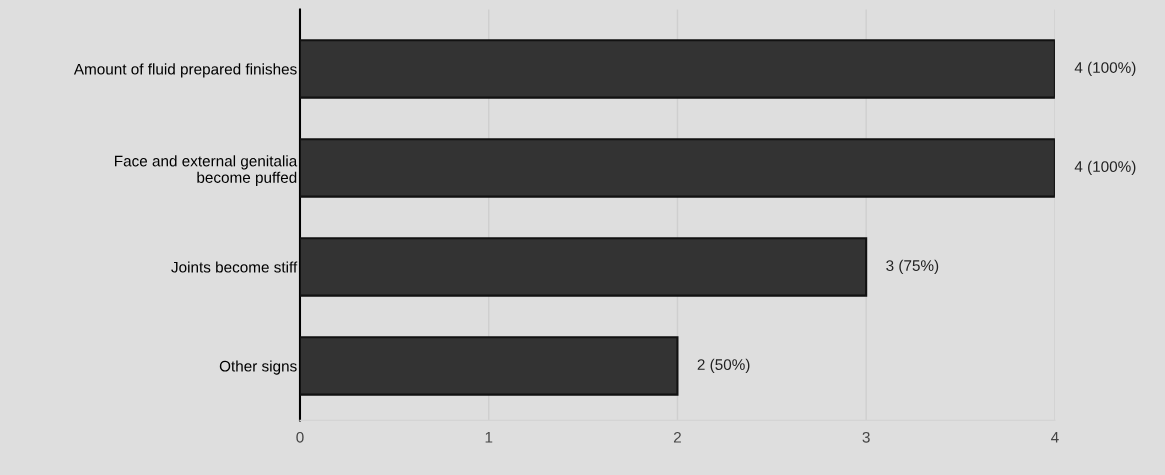  Describe the element at coordinates (489, 437) in the screenshot. I see `x-tick-label: 1` at that location.